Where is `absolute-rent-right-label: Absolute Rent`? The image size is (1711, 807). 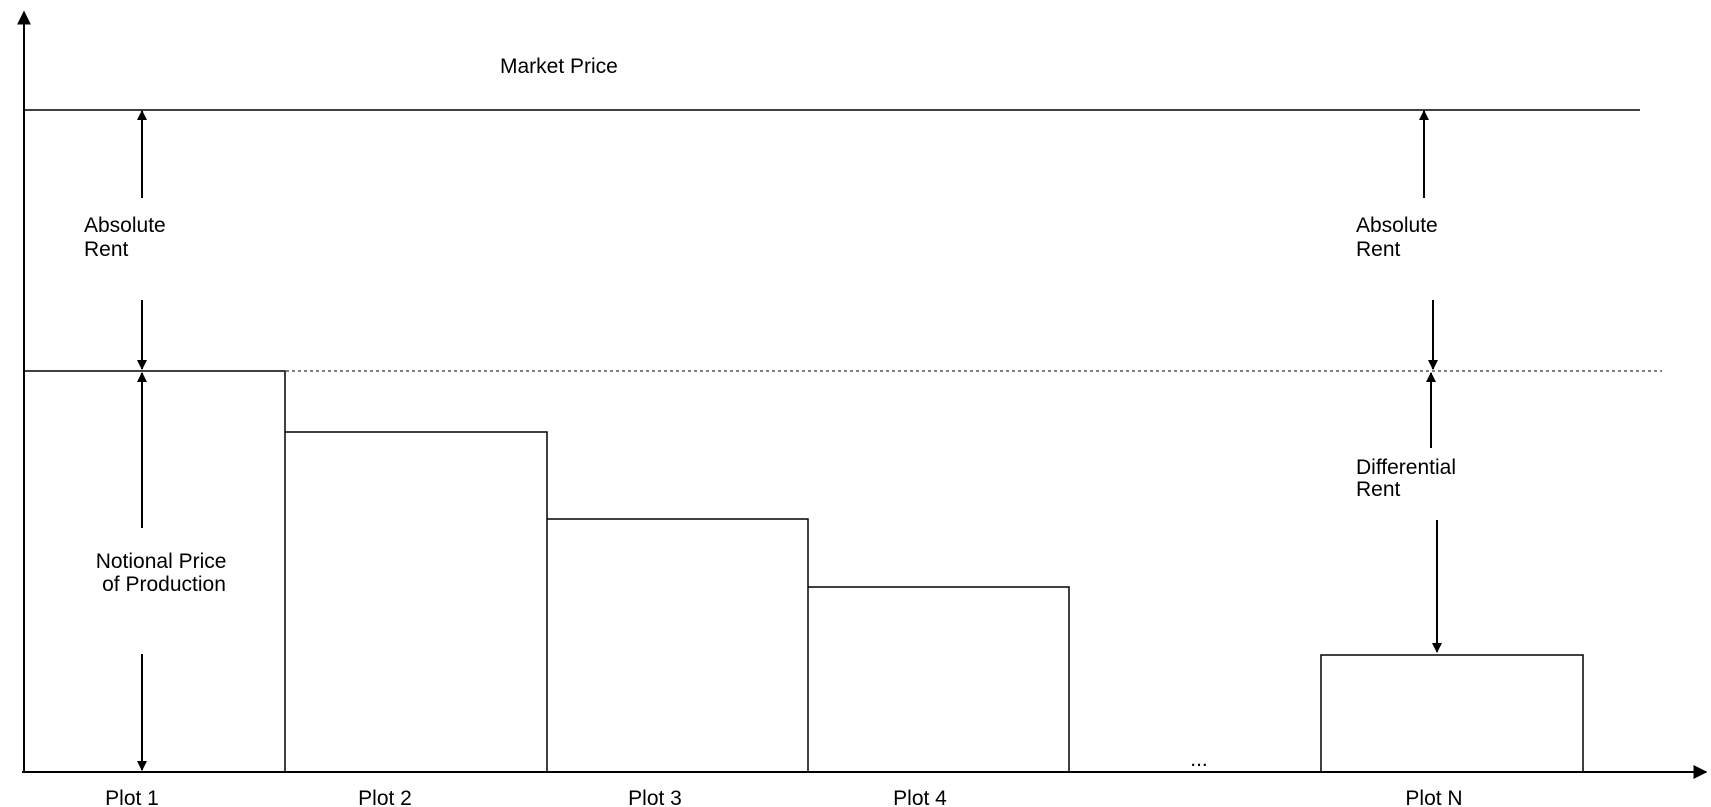 absolute-rent-right-label: Absolute Rent is located at coordinates (1400, 237).